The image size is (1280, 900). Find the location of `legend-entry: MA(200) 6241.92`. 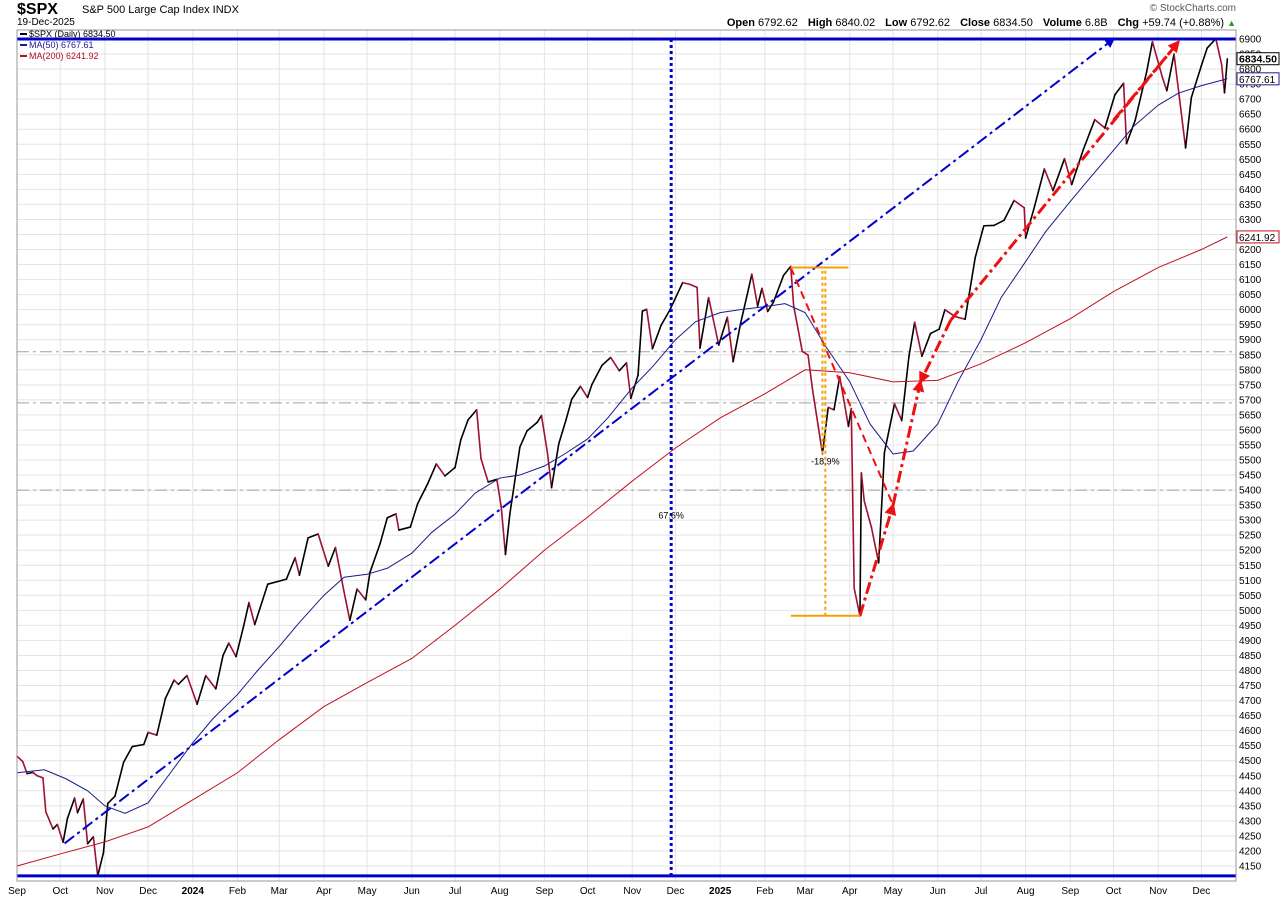

legend-entry: MA(200) 6241.92 is located at coordinates (64, 56).